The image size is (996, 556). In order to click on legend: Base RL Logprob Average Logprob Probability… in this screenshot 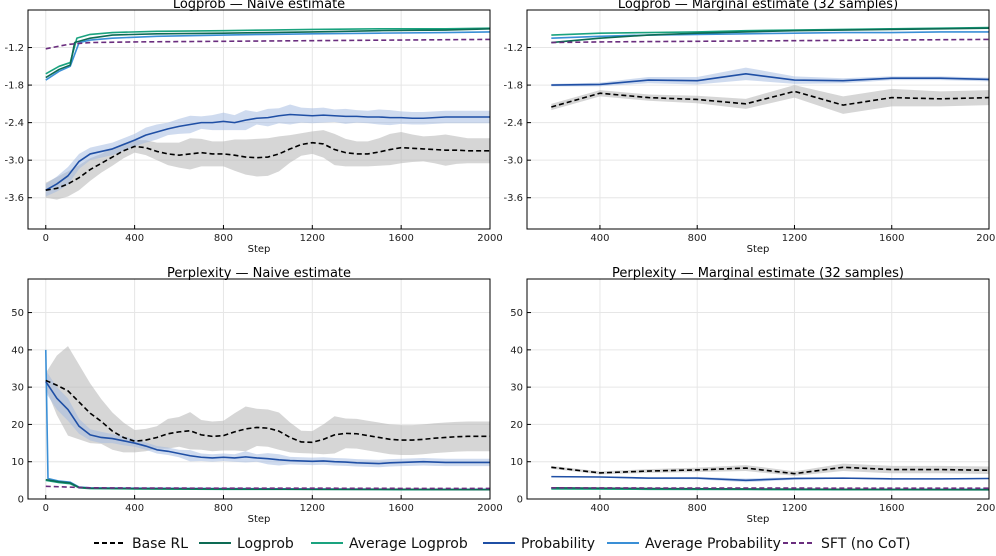, I will do `click(502, 544)`.